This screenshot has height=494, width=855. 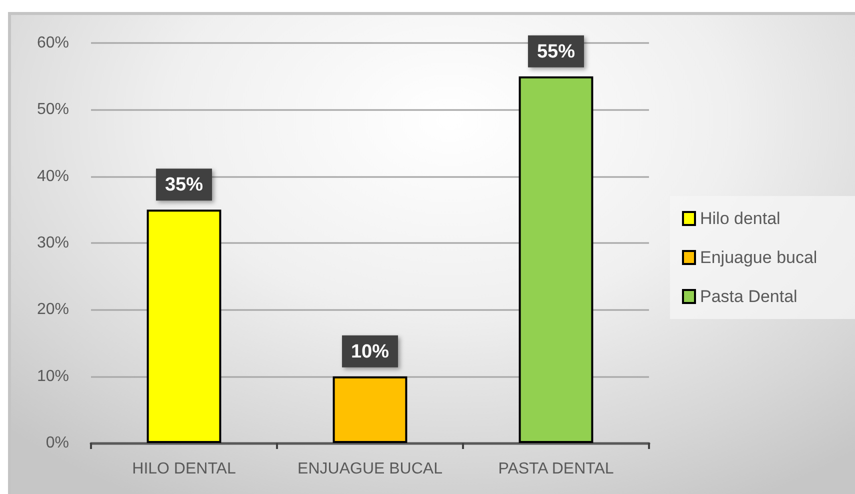 I want to click on data-label: 10%, so click(x=370, y=351).